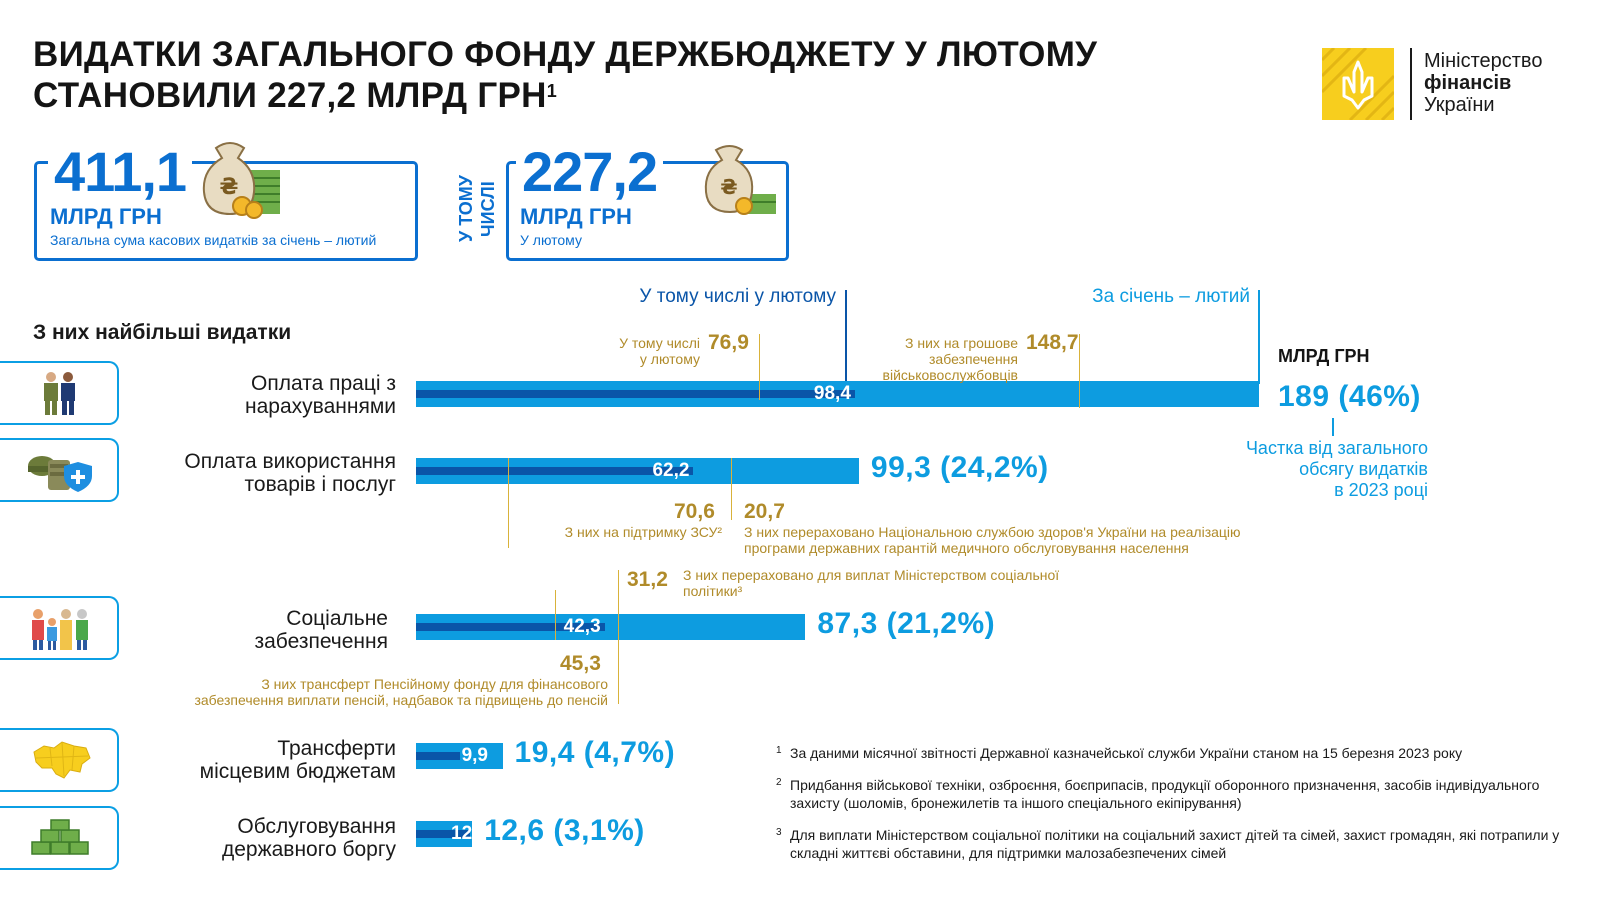 The image size is (1600, 900). I want to click on annotation-1-line-2: забезпечення, so click(973, 359).